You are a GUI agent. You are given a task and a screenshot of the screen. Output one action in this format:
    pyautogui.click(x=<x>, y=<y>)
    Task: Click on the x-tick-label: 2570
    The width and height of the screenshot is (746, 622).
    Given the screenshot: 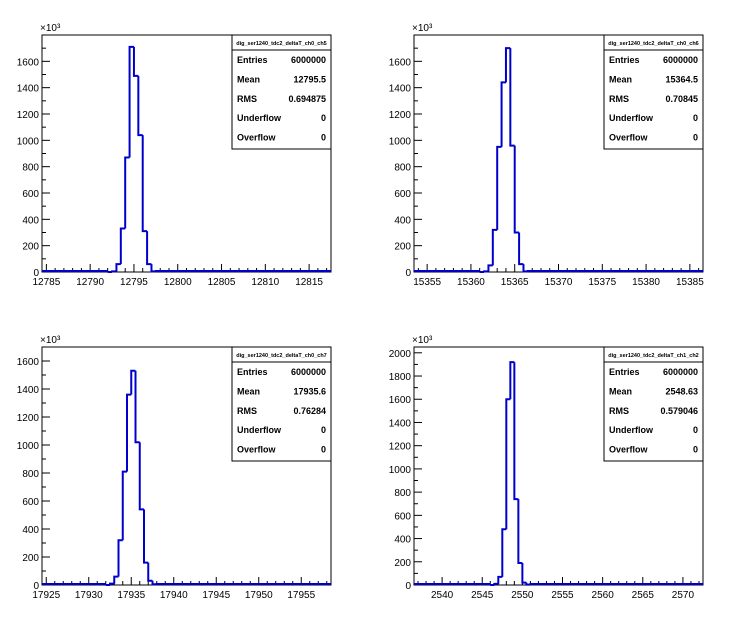 What is the action you would take?
    pyautogui.click(x=683, y=595)
    